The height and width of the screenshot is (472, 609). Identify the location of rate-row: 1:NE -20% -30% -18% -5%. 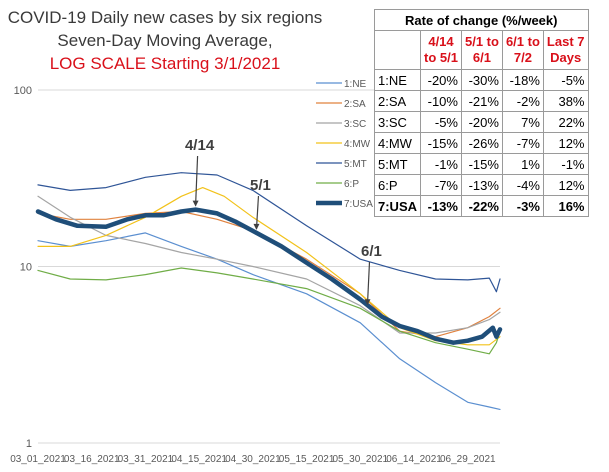
(481, 80).